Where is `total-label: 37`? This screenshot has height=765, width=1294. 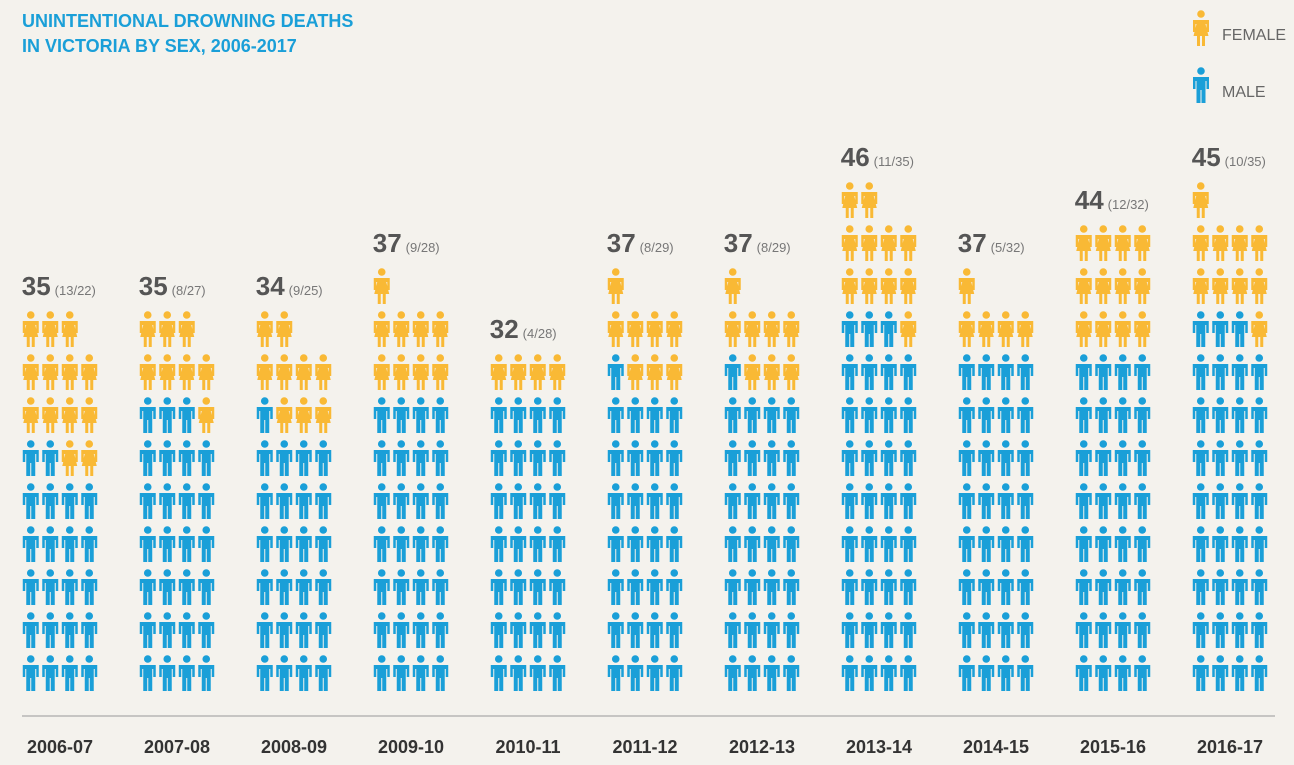 total-label: 37 is located at coordinates (387, 243).